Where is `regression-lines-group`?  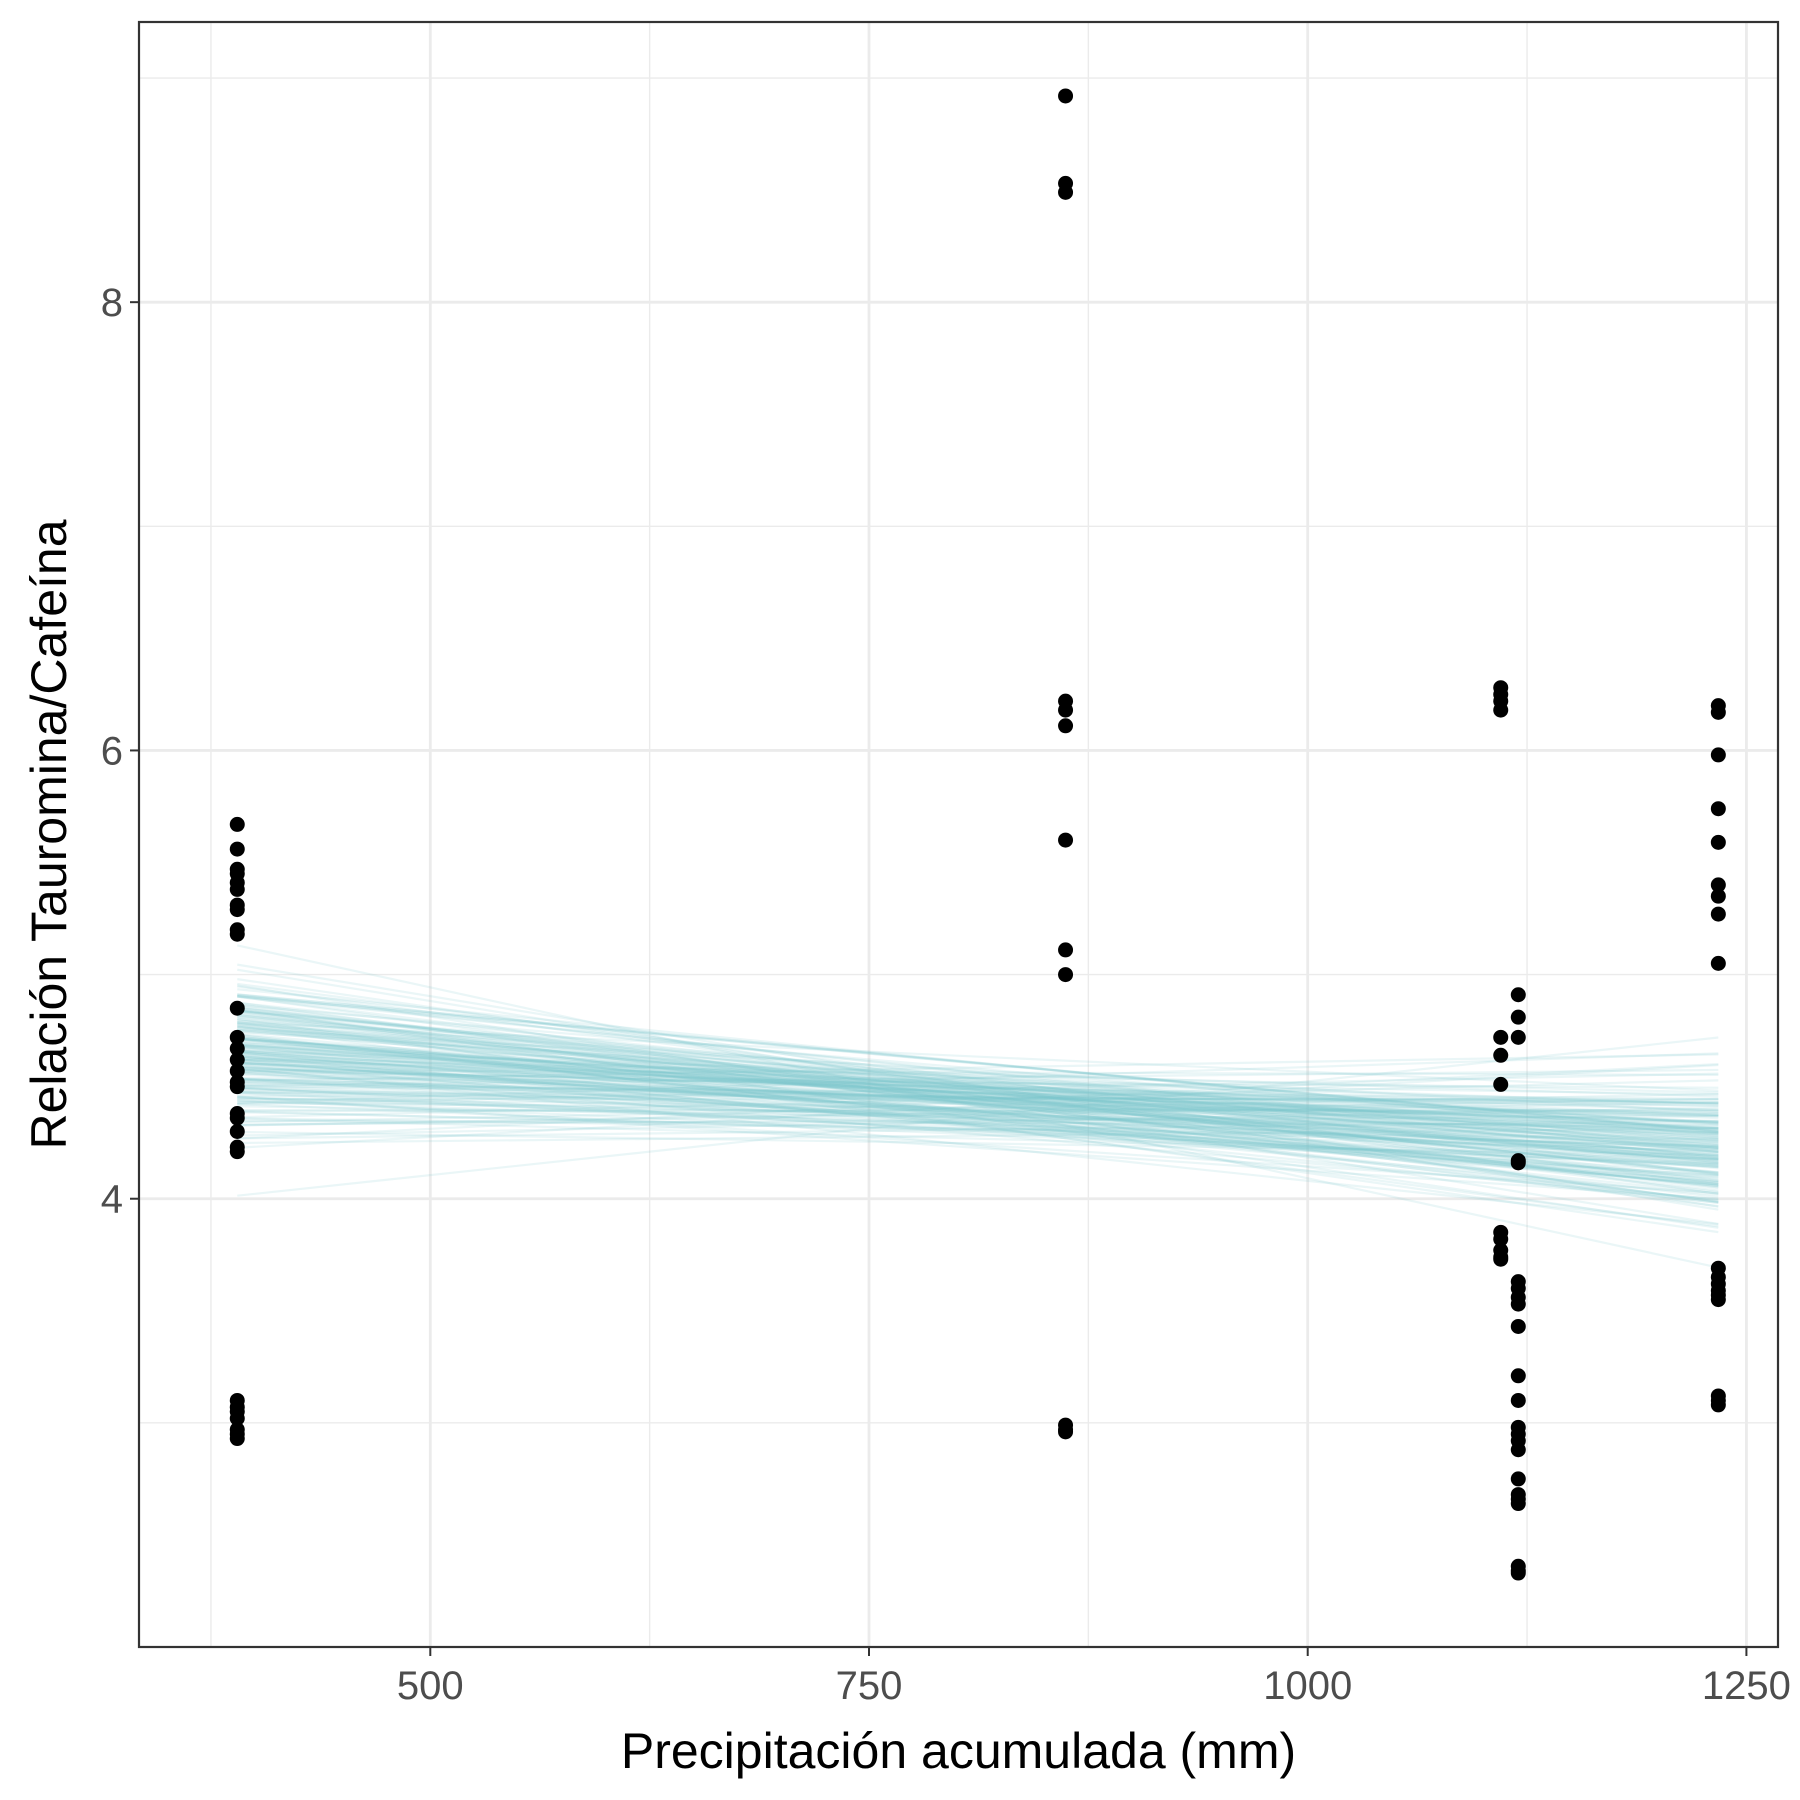
regression-lines-group is located at coordinates (978, 1106).